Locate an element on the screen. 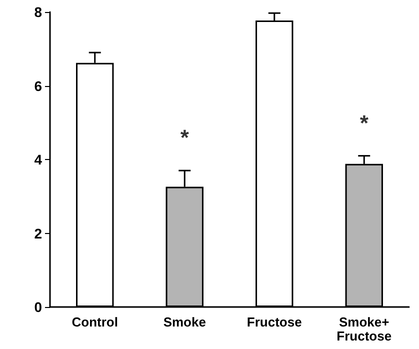 The image size is (419, 349). x-tick-label: Smoke is located at coordinates (184, 322).